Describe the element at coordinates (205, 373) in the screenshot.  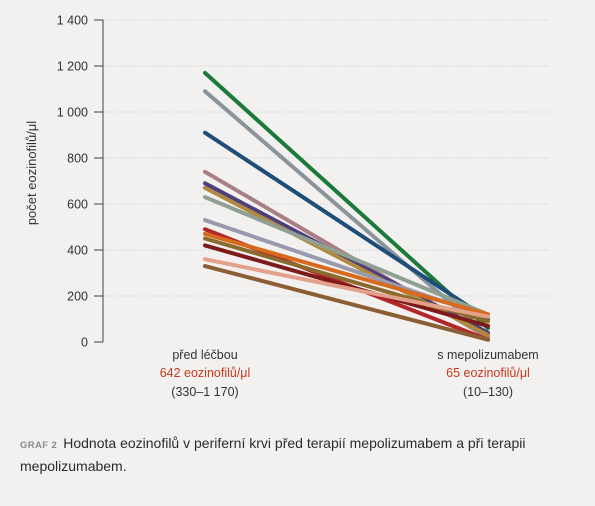
I see `category-median: 642 eozinofilů/μl` at that location.